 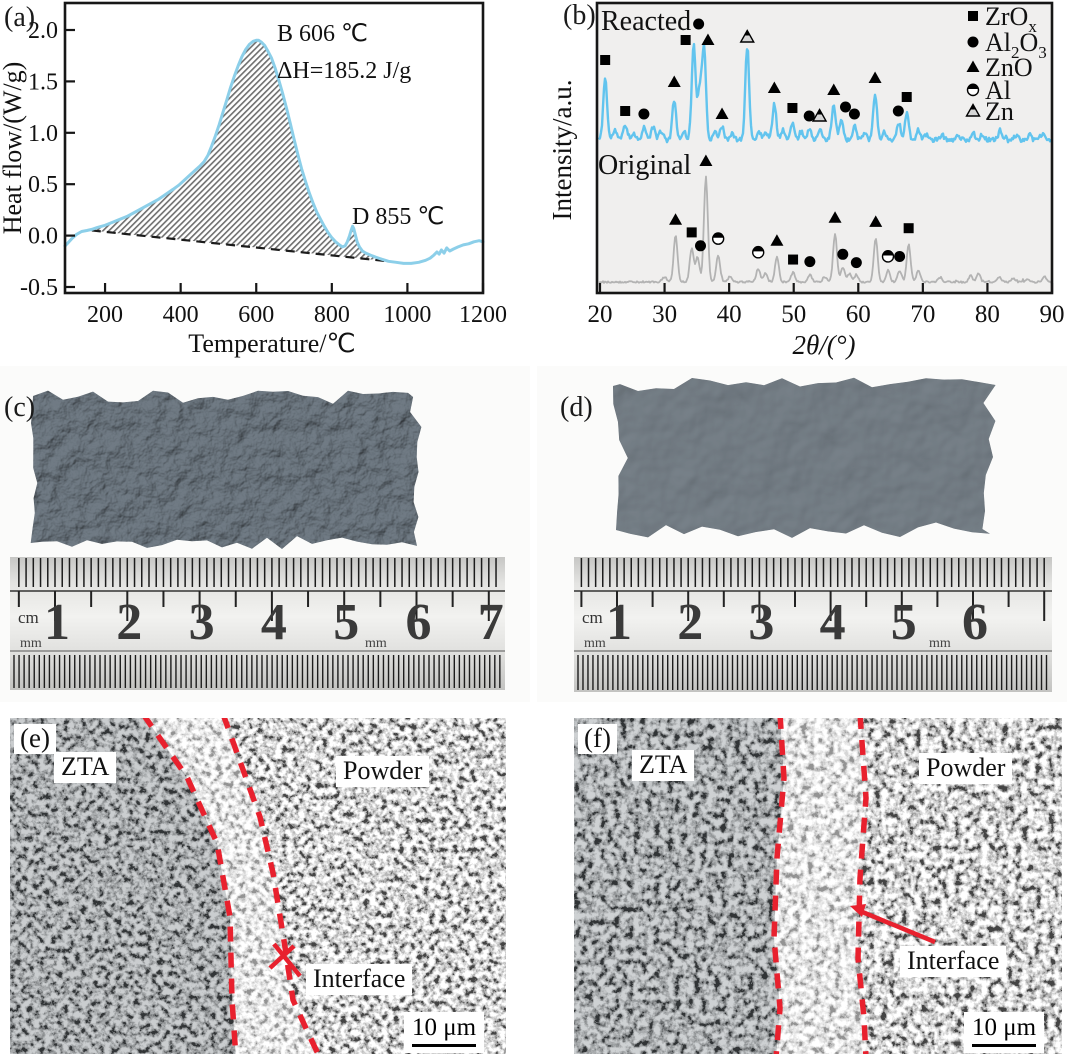 What do you see at coordinates (43, 31) in the screenshot?
I see `svg-text: 2.0` at bounding box center [43, 31].